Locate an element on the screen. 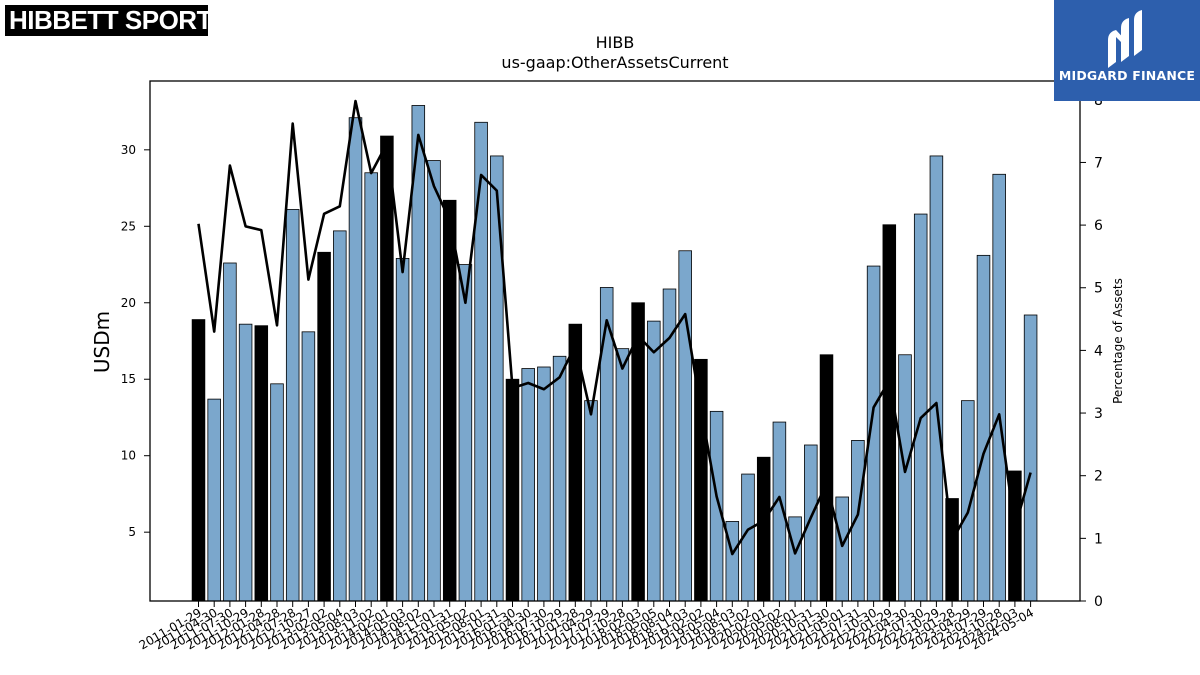 The height and width of the screenshot is (675, 1200). chart-title: HIBB is located at coordinates (615, 42).